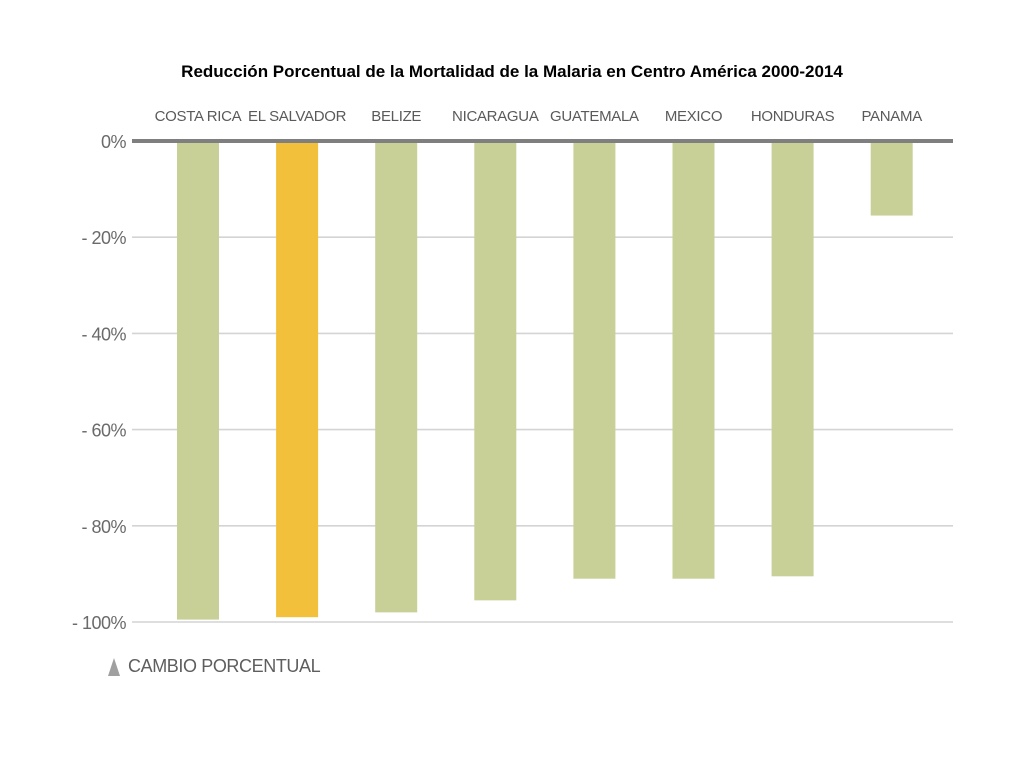 This screenshot has height=768, width=1024. What do you see at coordinates (103, 431) in the screenshot?
I see `y-tick-label: - 60%` at bounding box center [103, 431].